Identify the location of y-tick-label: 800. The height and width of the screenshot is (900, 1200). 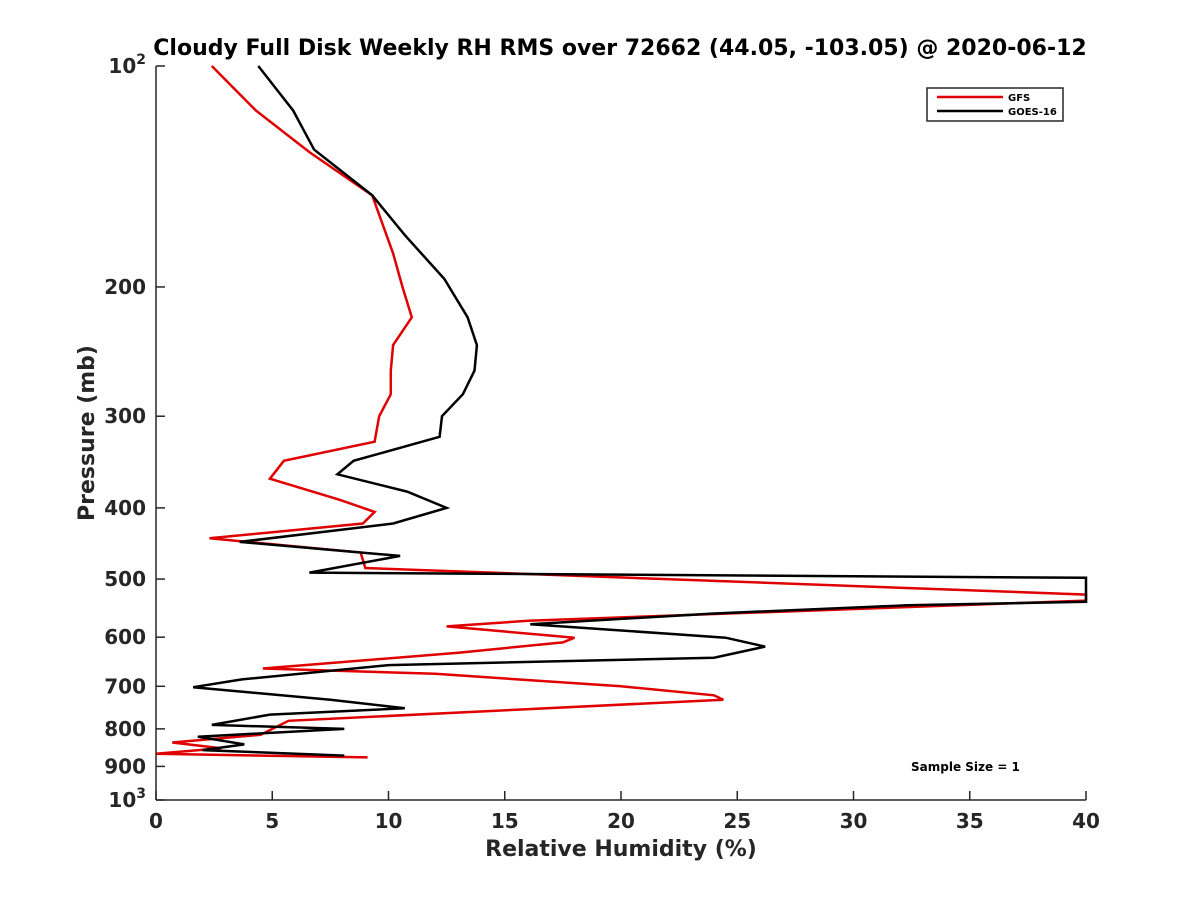
(125, 729).